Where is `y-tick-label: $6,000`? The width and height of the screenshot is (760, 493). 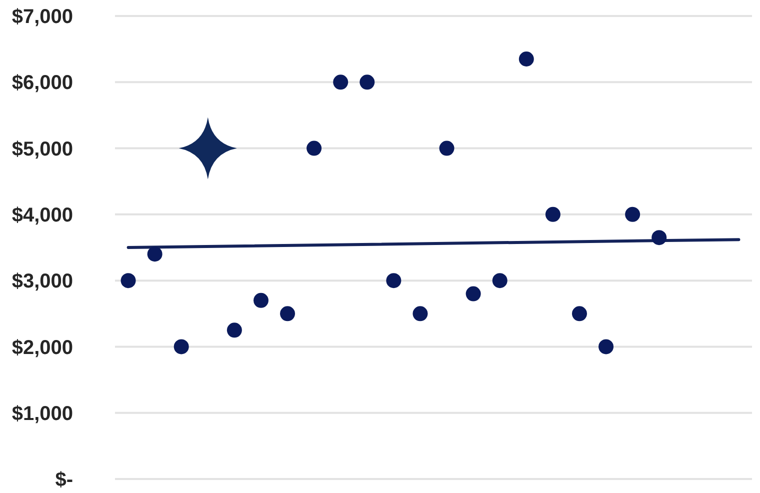
y-tick-label: $6,000 is located at coordinates (42, 83).